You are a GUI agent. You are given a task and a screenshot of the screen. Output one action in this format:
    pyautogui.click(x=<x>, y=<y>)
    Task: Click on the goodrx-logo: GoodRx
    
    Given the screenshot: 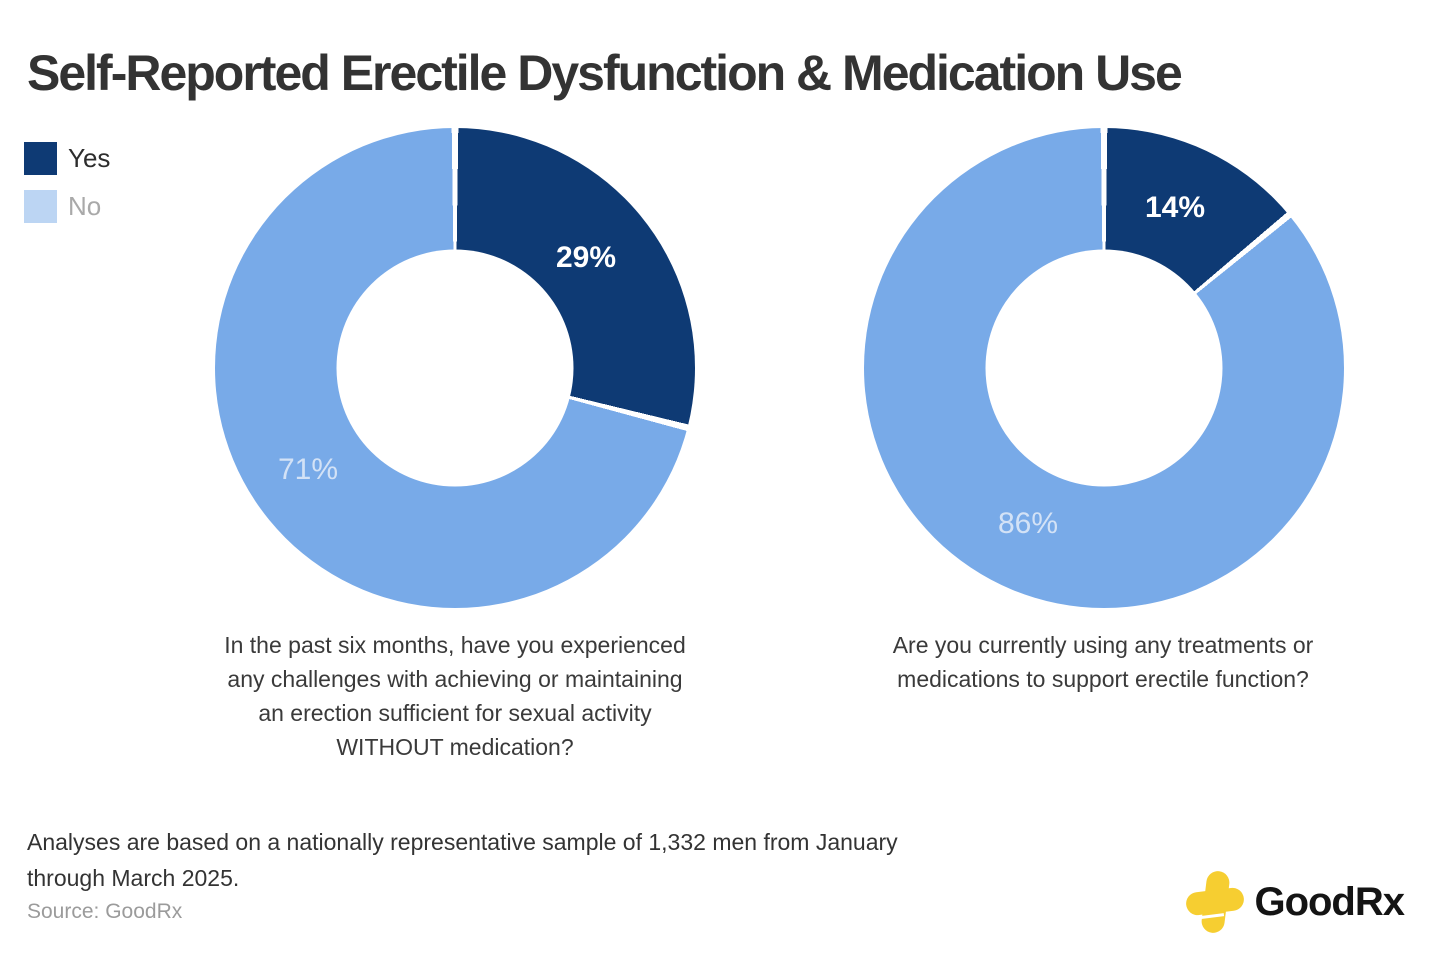 What is the action you would take?
    pyautogui.click(x=1295, y=902)
    